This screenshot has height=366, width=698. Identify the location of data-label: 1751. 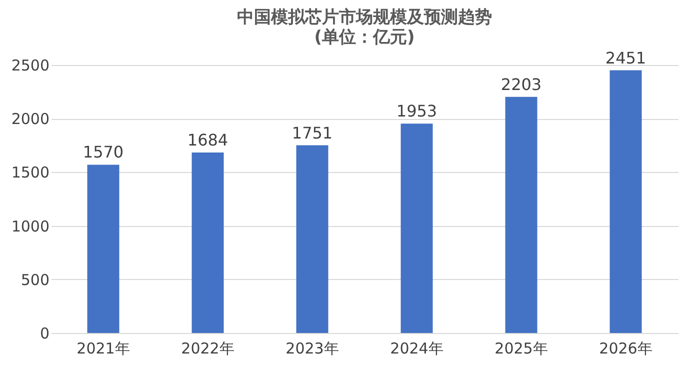
(312, 132).